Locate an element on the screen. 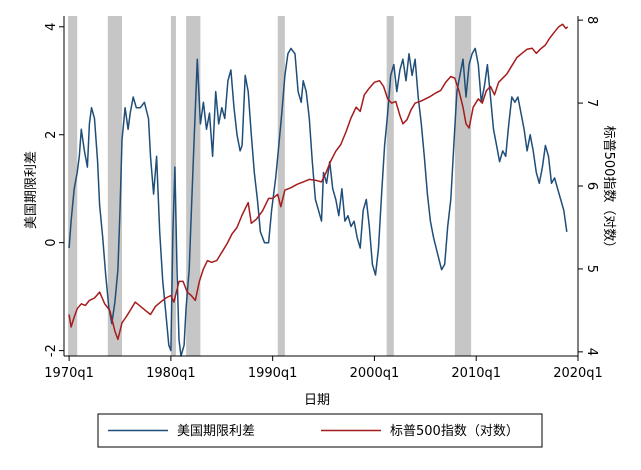 The height and width of the screenshot is (470, 641). y-right-tick-label-3: 7 is located at coordinates (591, 103).